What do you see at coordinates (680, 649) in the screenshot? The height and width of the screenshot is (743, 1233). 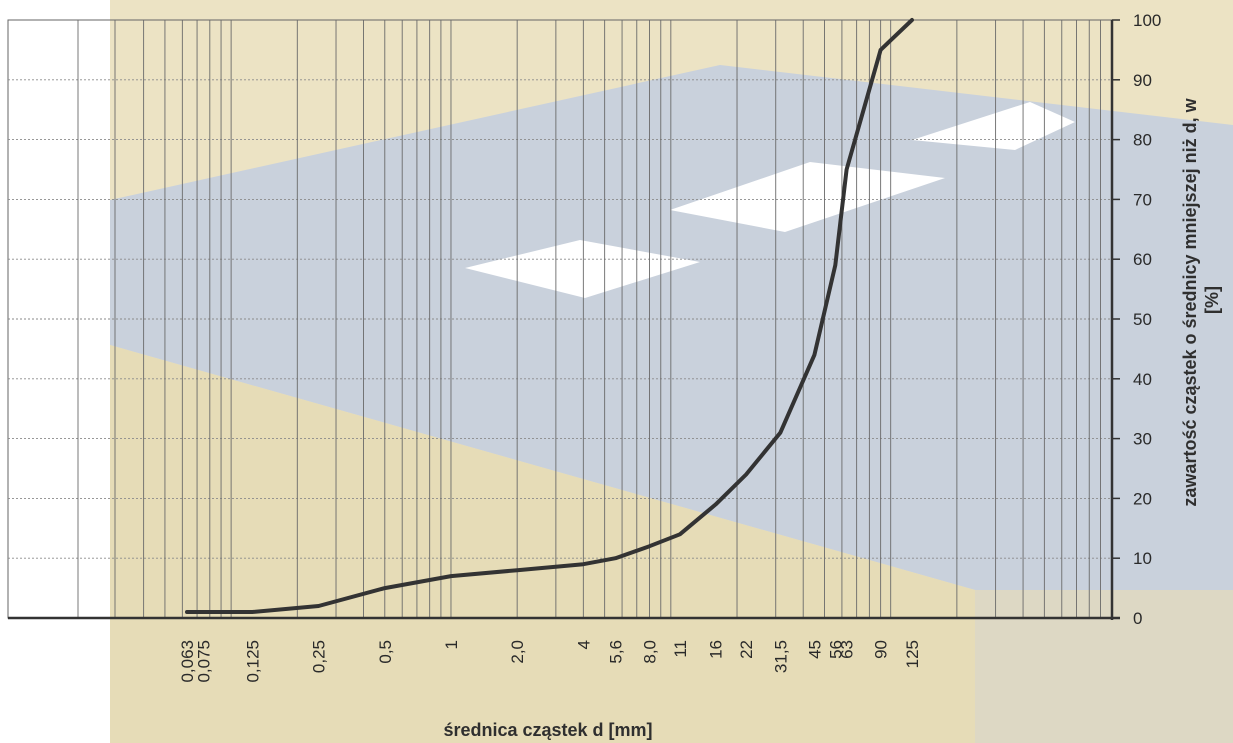 I see `x-tick-label: 11` at bounding box center [680, 649].